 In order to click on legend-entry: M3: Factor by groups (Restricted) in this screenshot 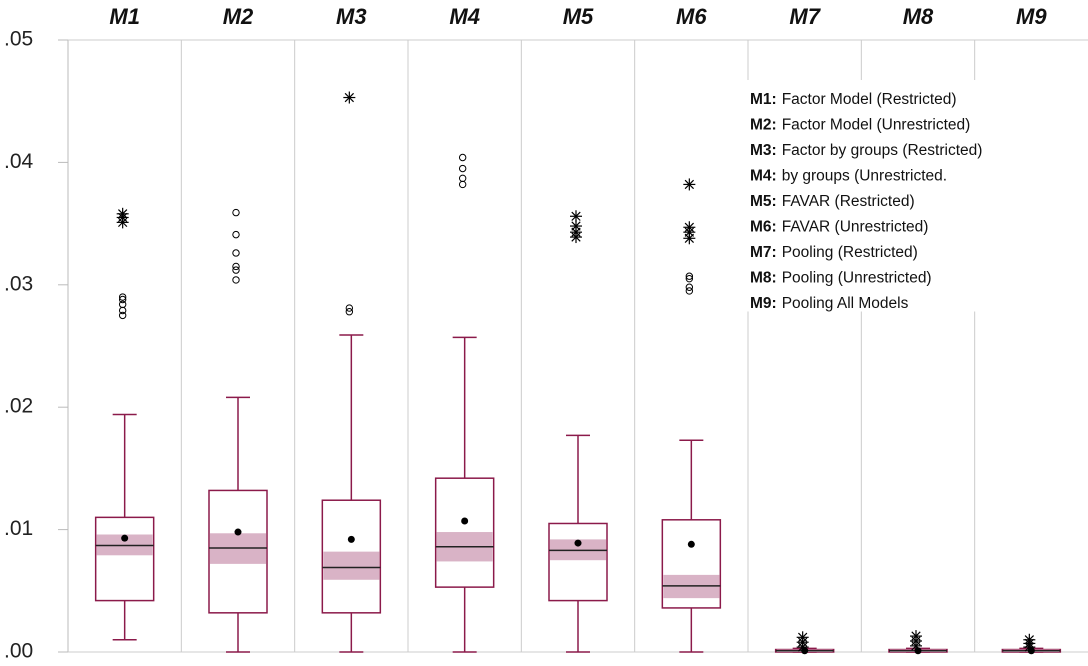, I will do `click(866, 150)`.